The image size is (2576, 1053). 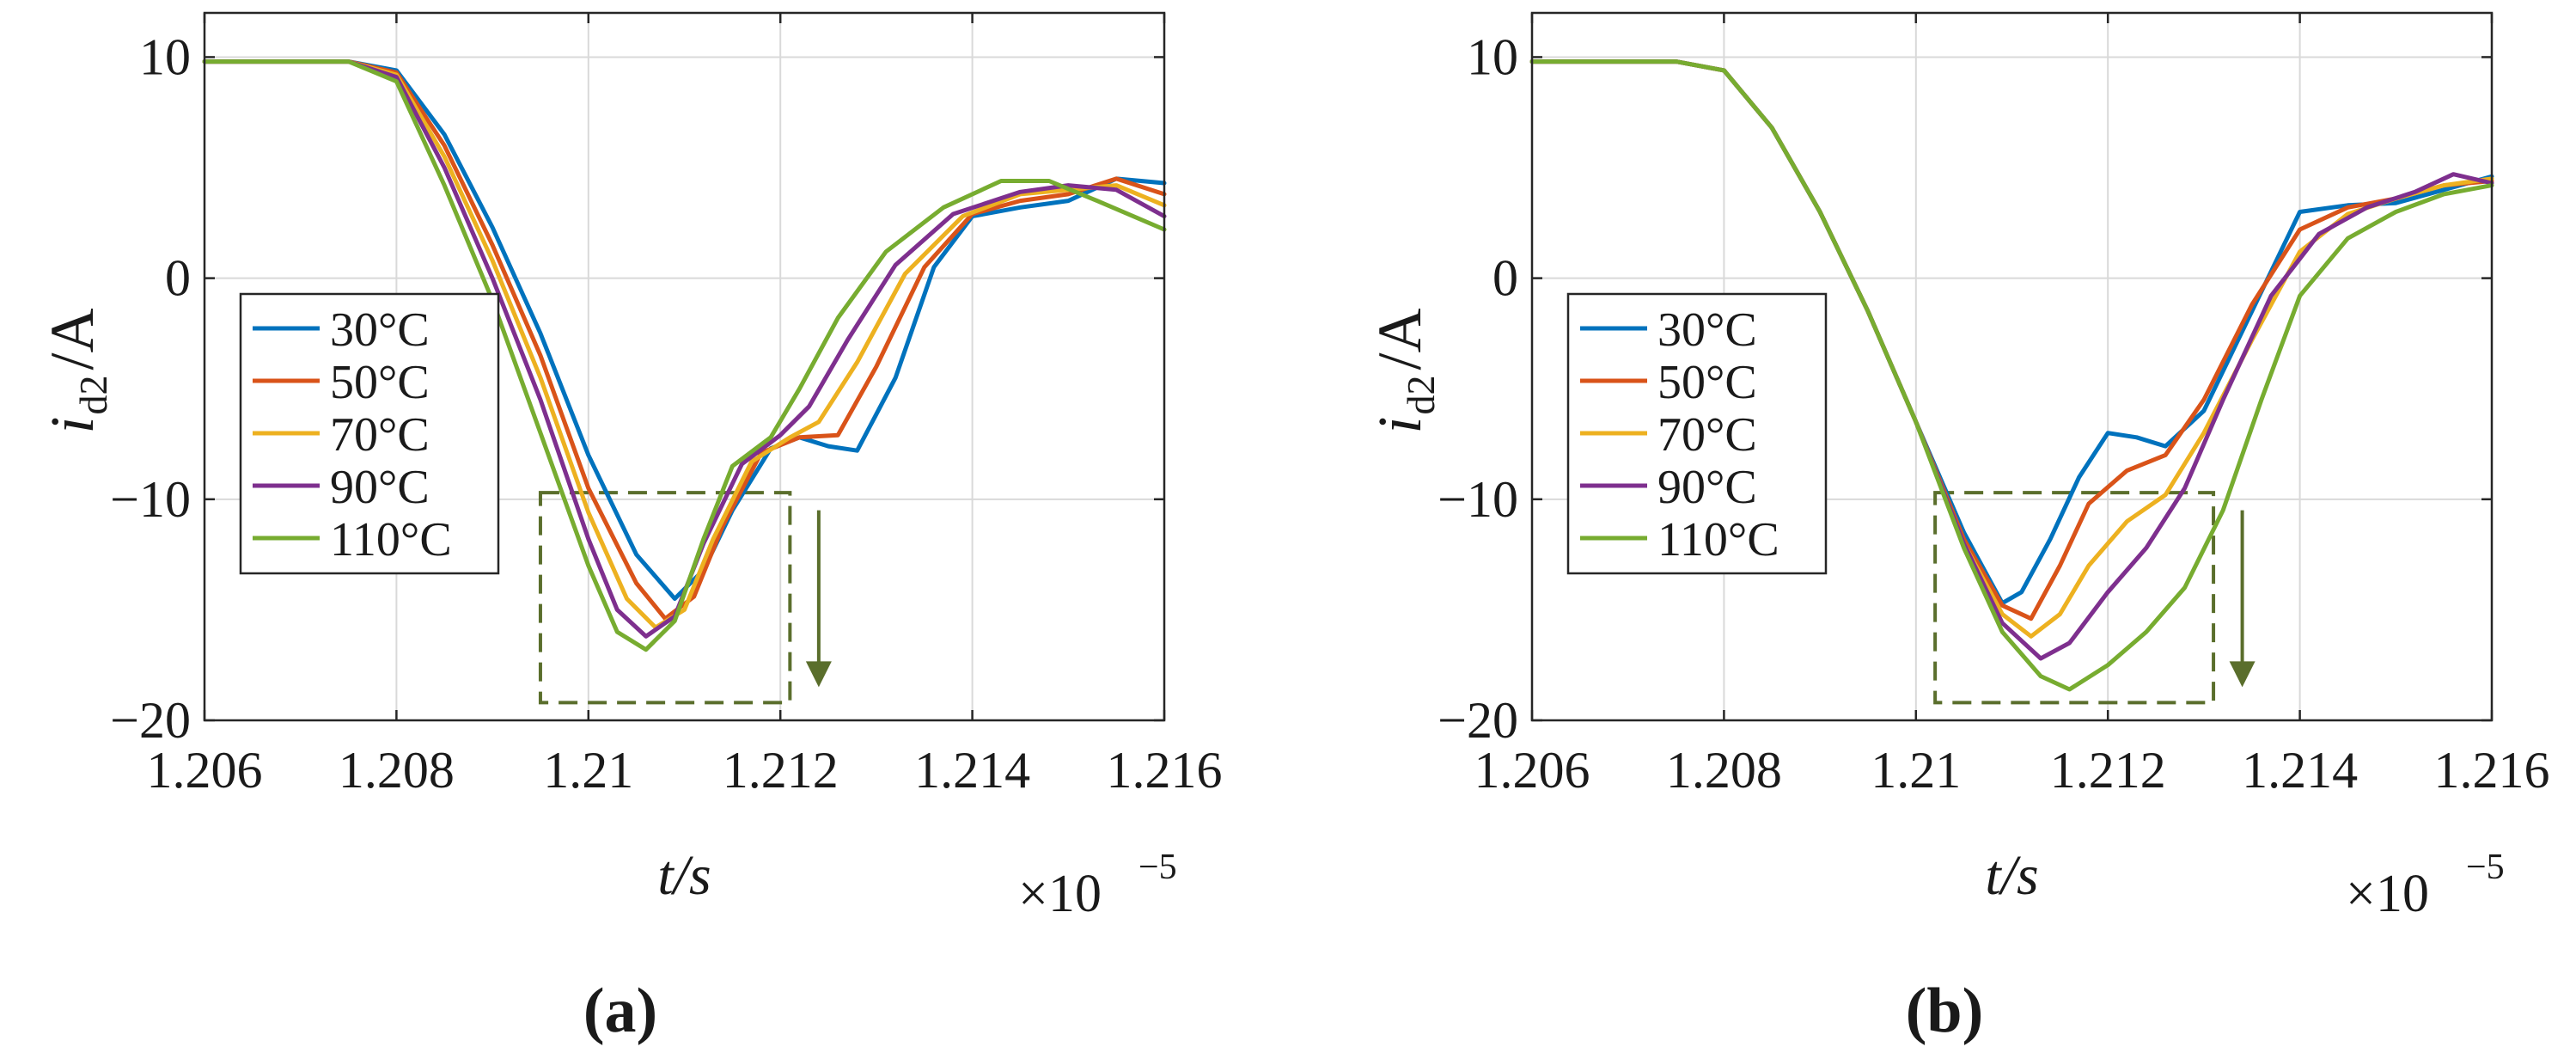 I want to click on panel-label: (a), so click(x=620, y=1011).